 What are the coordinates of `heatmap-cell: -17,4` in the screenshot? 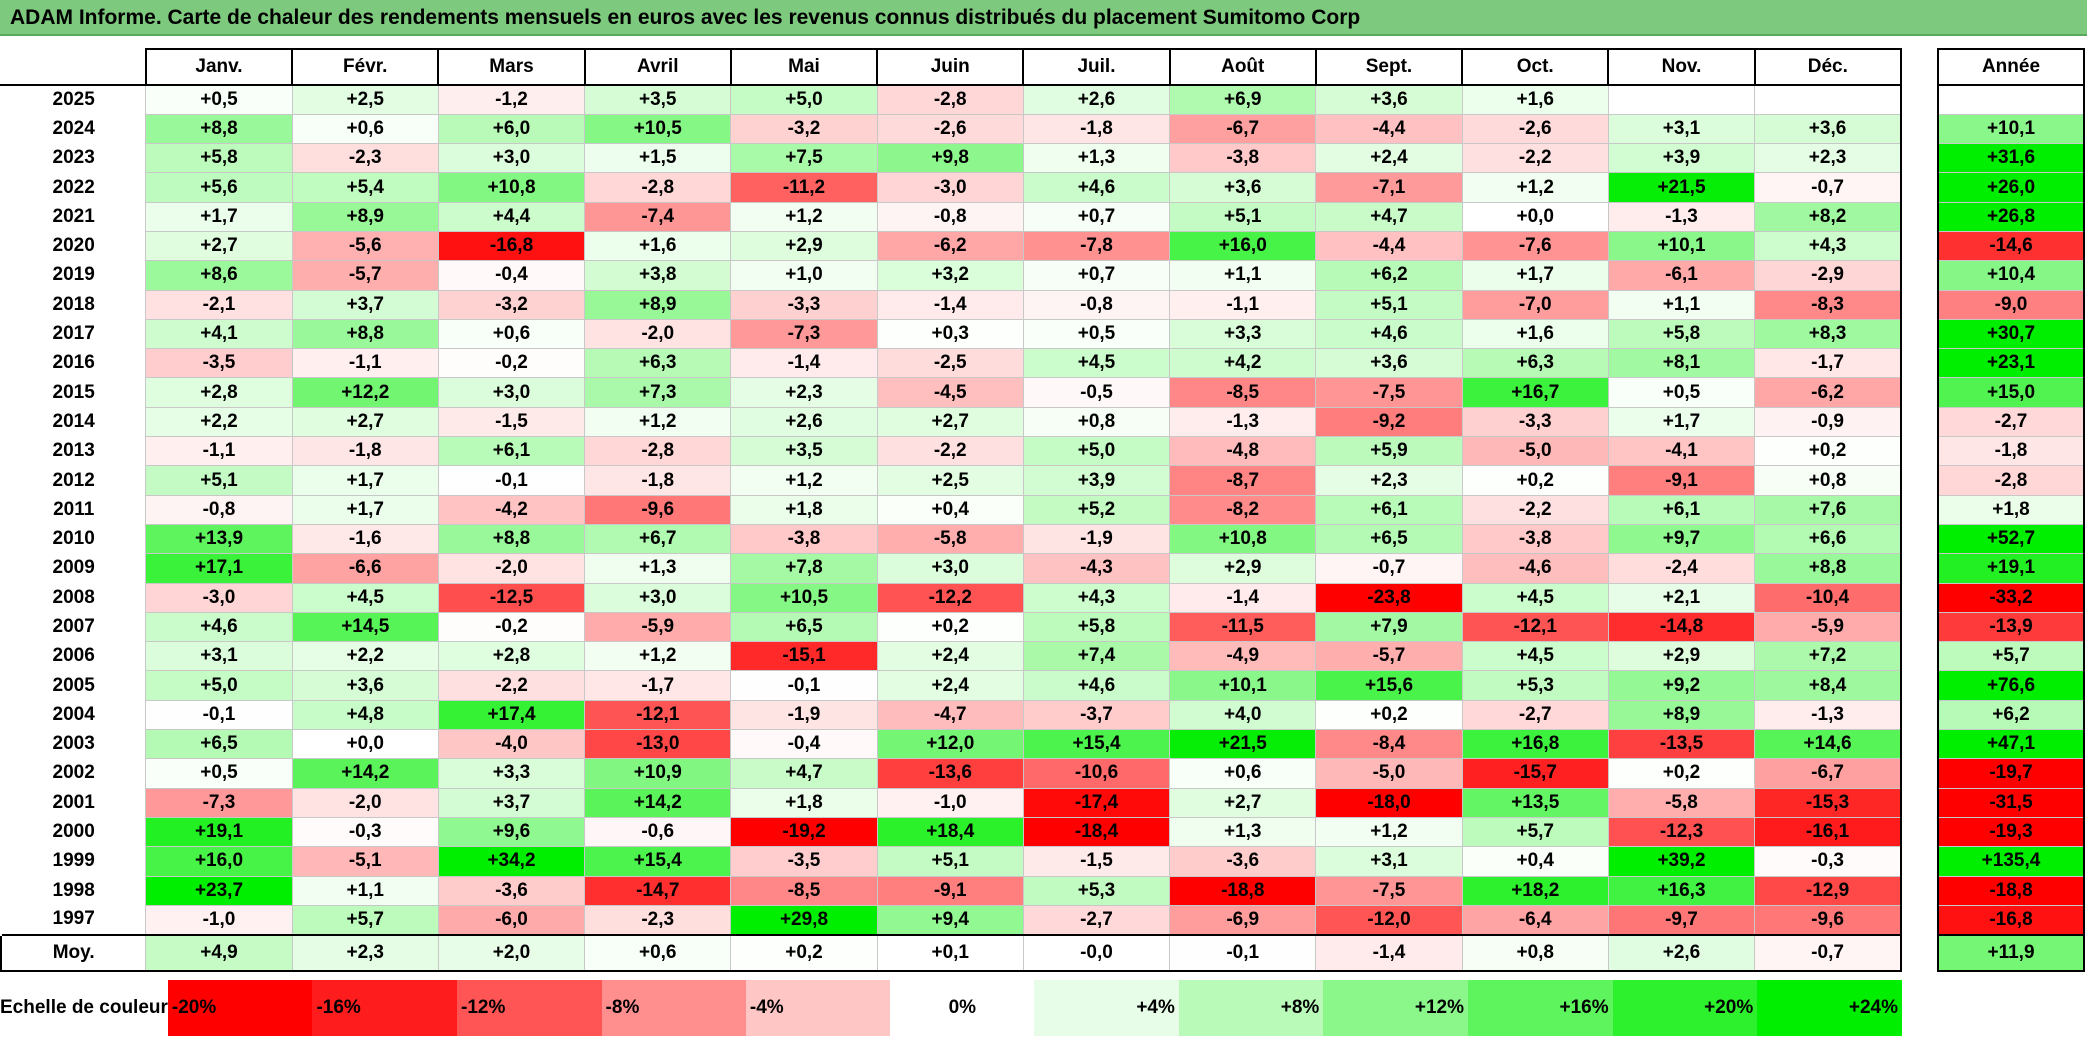 It's located at (1096, 802).